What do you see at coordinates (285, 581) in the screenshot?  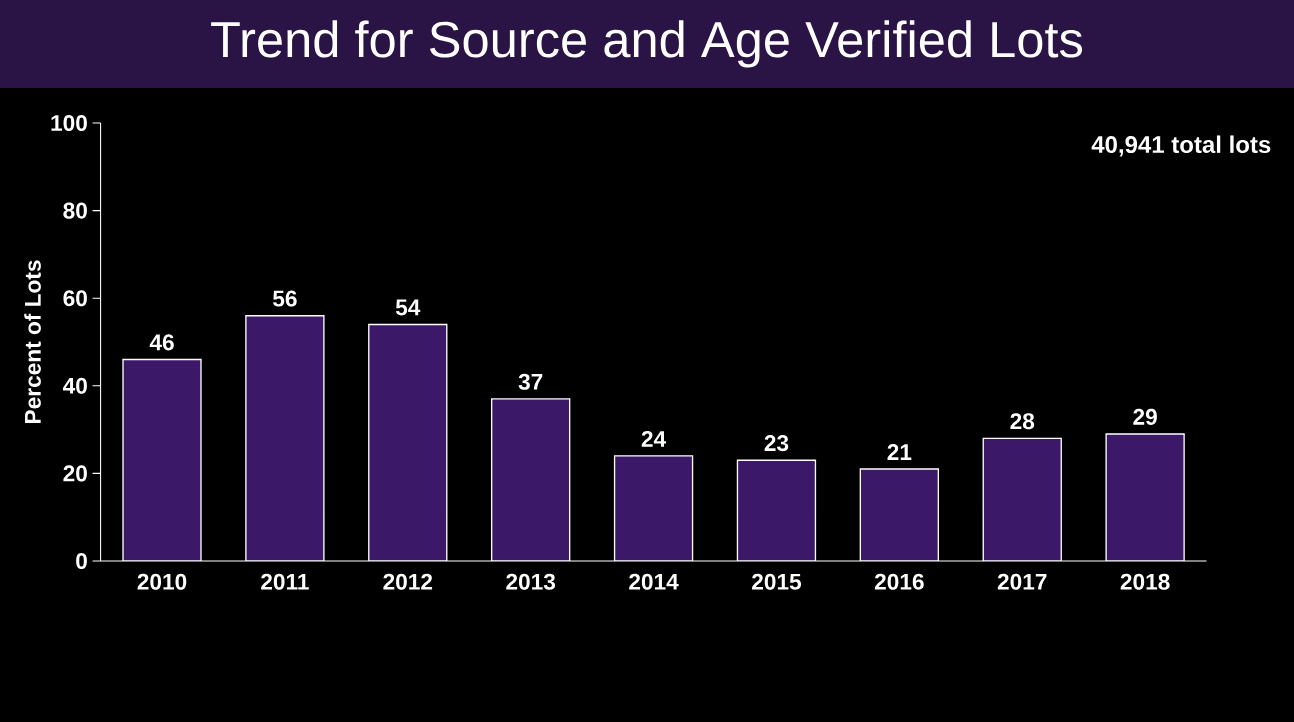 I see `x-tick-label: 2011` at bounding box center [285, 581].